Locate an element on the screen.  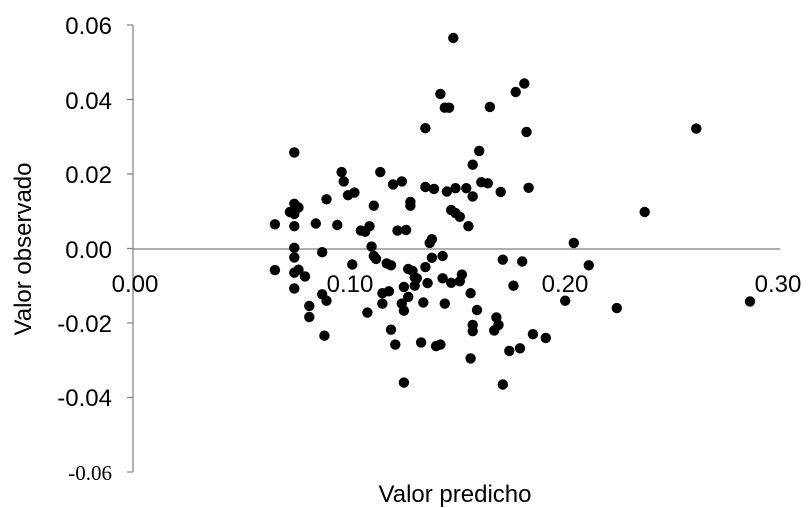
x-axis-title: Valor predicho is located at coordinates (455, 494).